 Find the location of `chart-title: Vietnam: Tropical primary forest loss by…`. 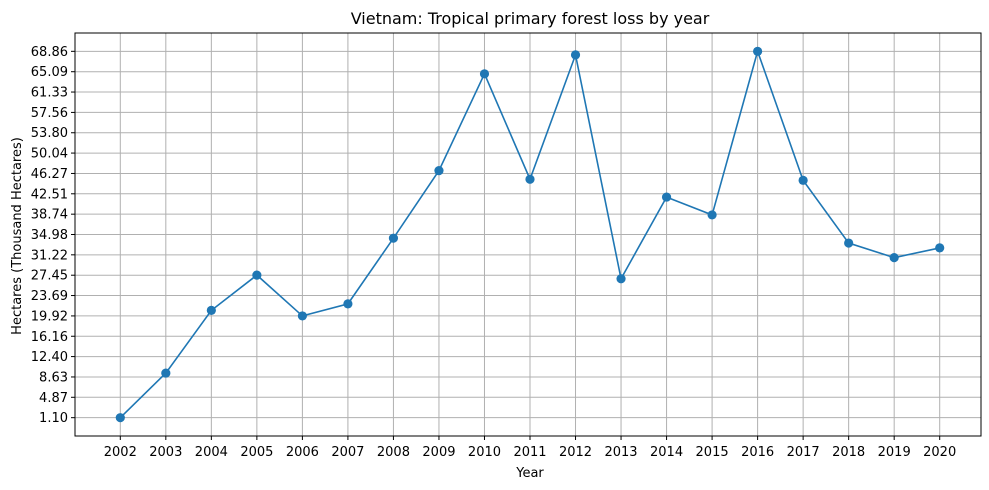

chart-title: Vietnam: Tropical primary forest loss by… is located at coordinates (530, 18).